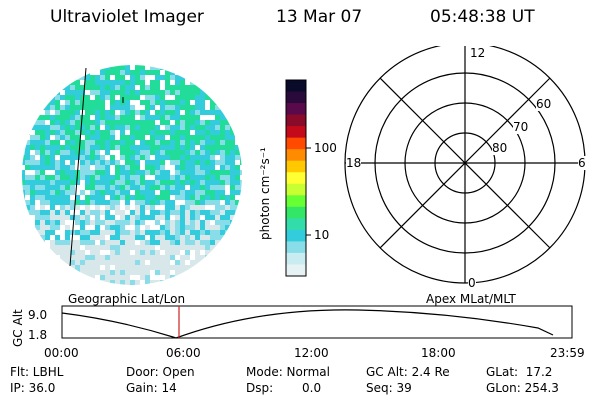  I want to click on mlat-label-70: 70, so click(521, 127).